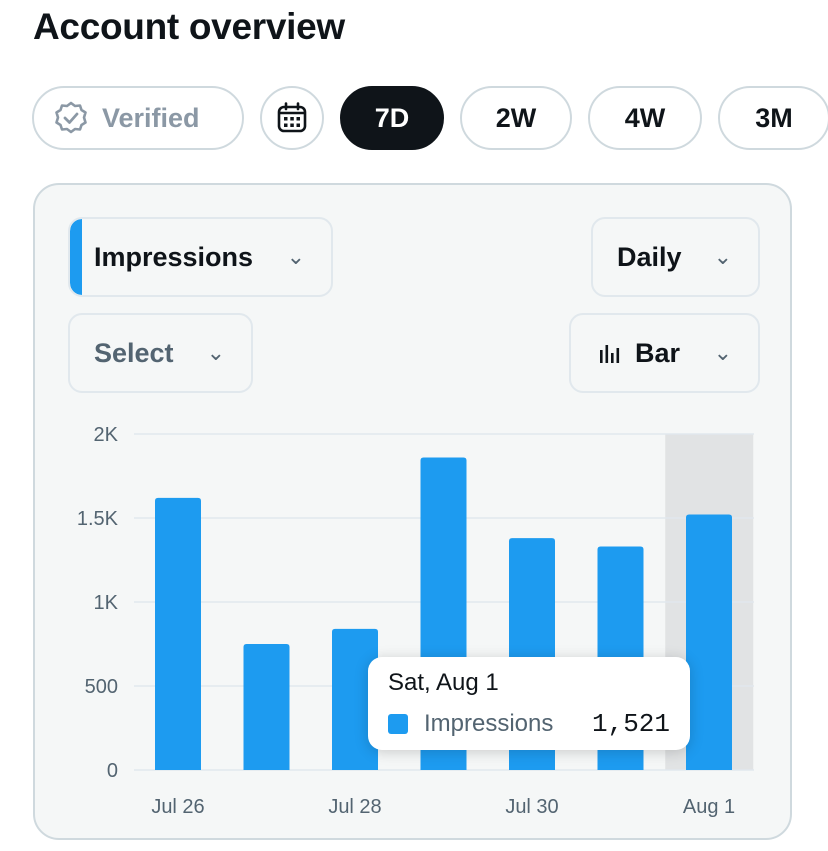  I want to click on calendar-button, so click(292, 118).